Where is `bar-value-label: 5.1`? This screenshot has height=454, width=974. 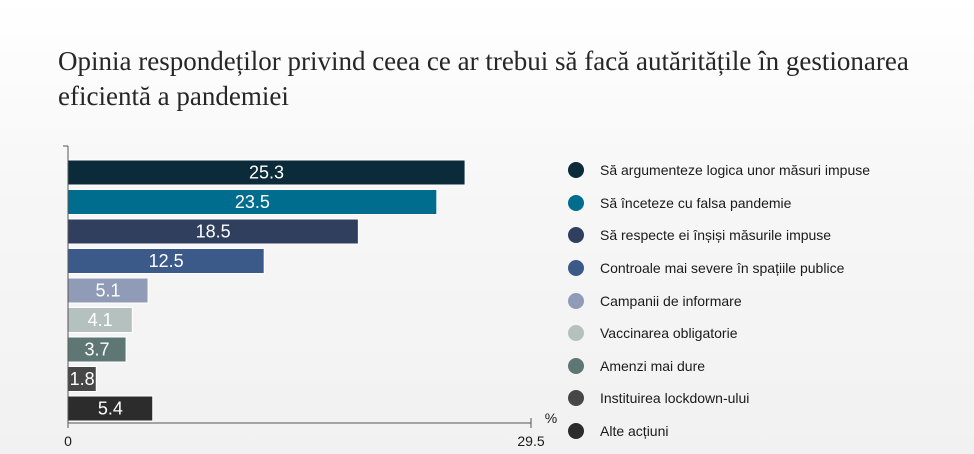
bar-value-label: 5.1 is located at coordinates (108, 291).